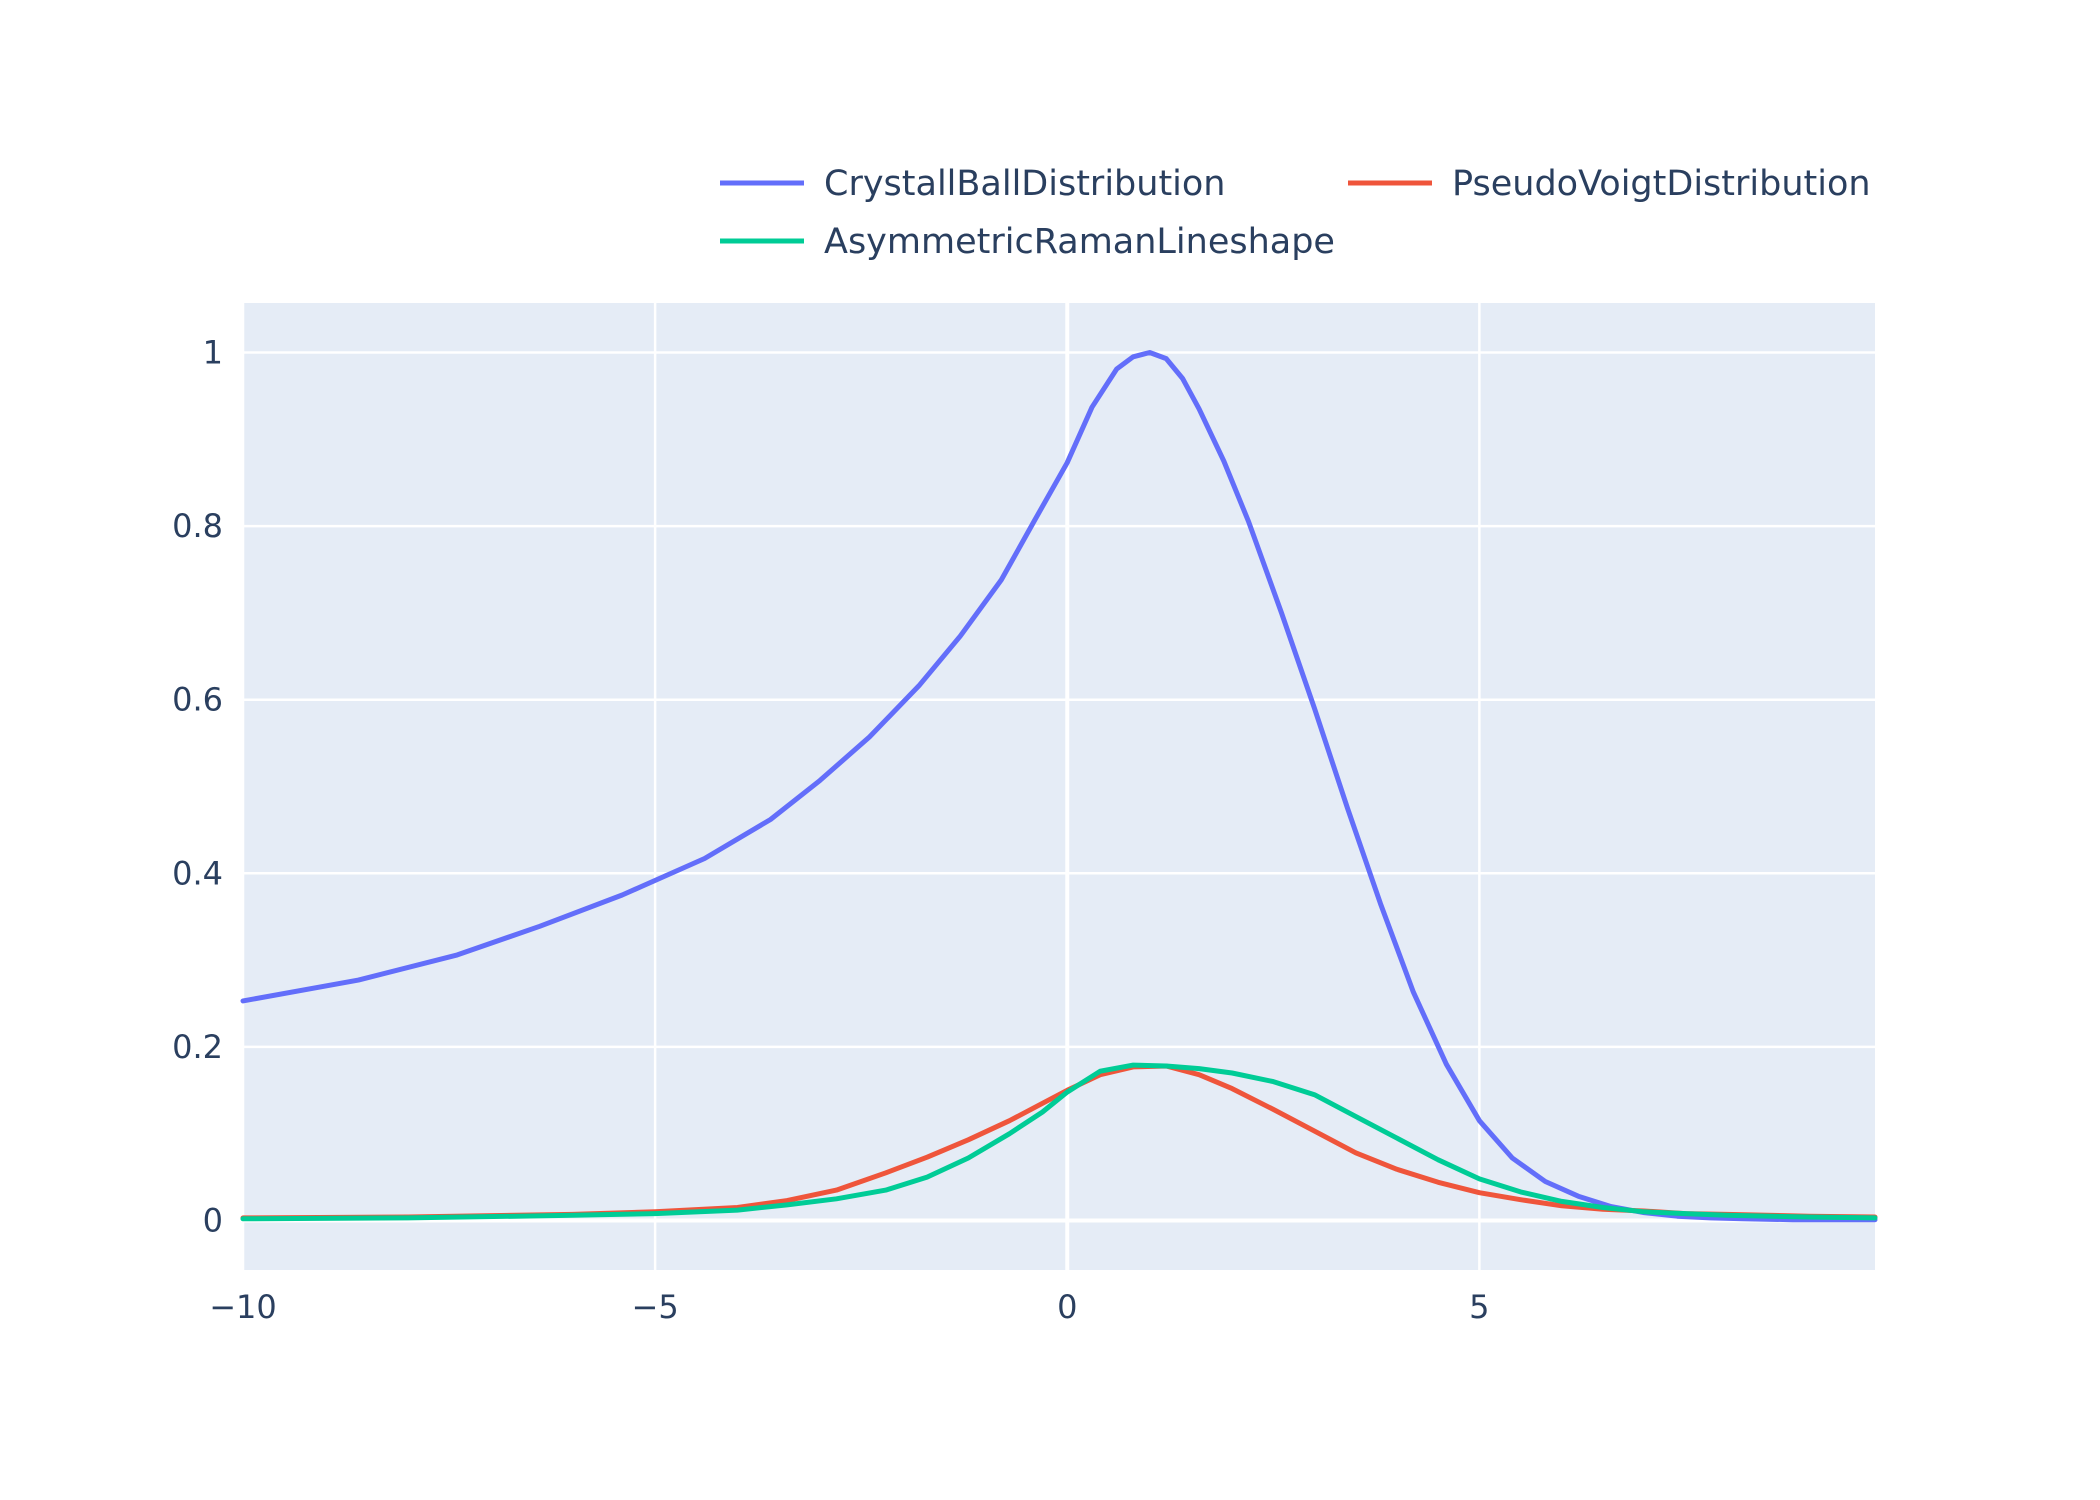 This screenshot has width=2100, height=1500. I want to click on legend-item-2: AsymmetricRamanLineshape, so click(1027, 242).